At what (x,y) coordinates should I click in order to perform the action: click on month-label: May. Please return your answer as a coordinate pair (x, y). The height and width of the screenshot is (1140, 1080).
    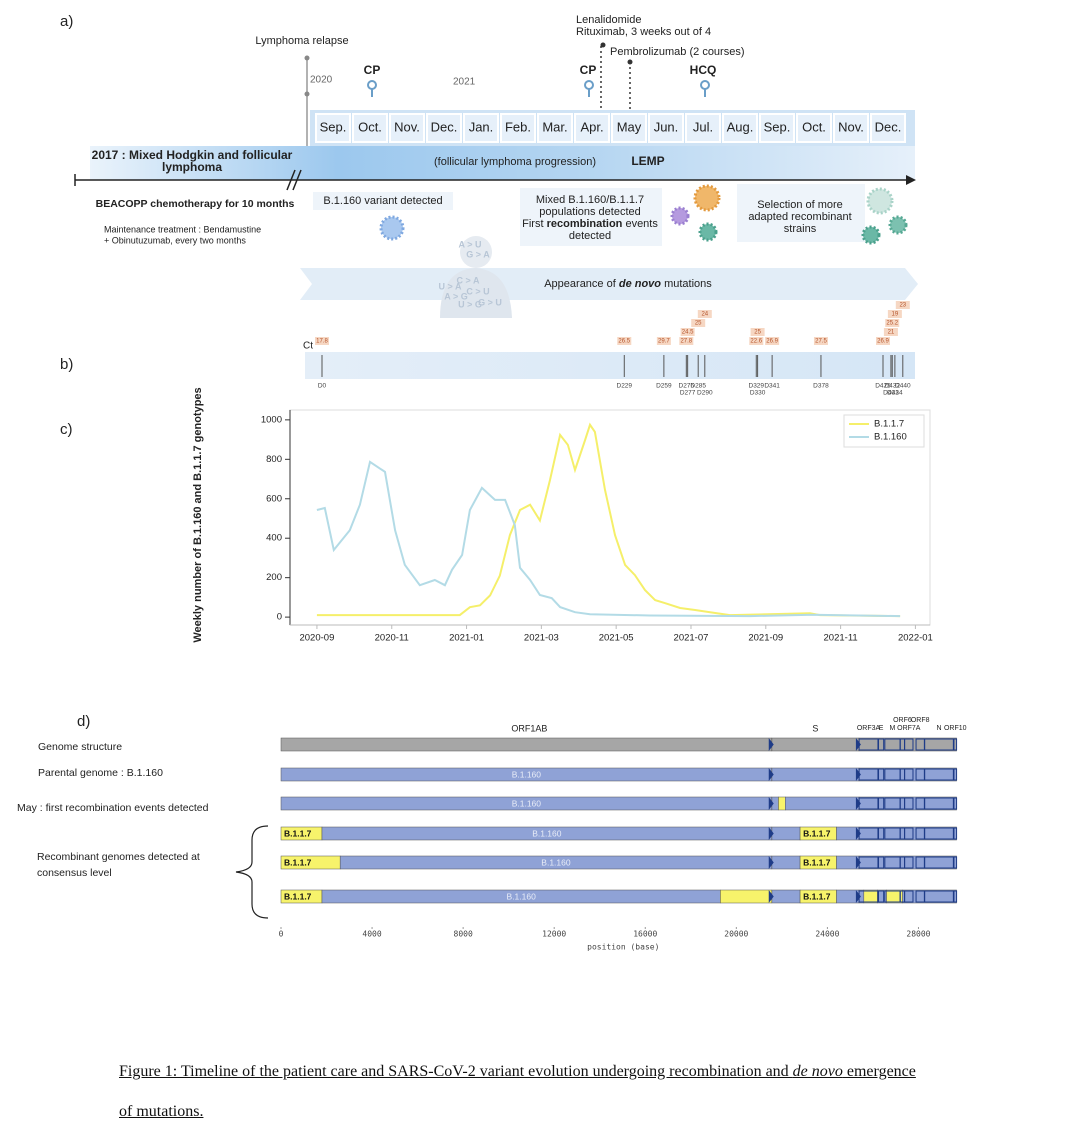
    Looking at the image, I should click on (629, 126).